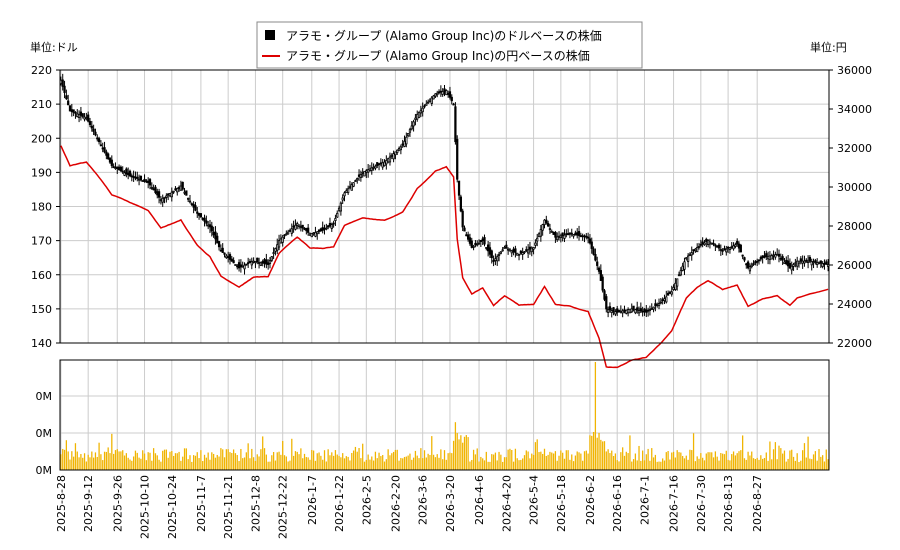 The width and height of the screenshot is (900, 550). What do you see at coordinates (728, 503) in the screenshot?
I see `x-tick-label: 2026-8-13` at bounding box center [728, 503].